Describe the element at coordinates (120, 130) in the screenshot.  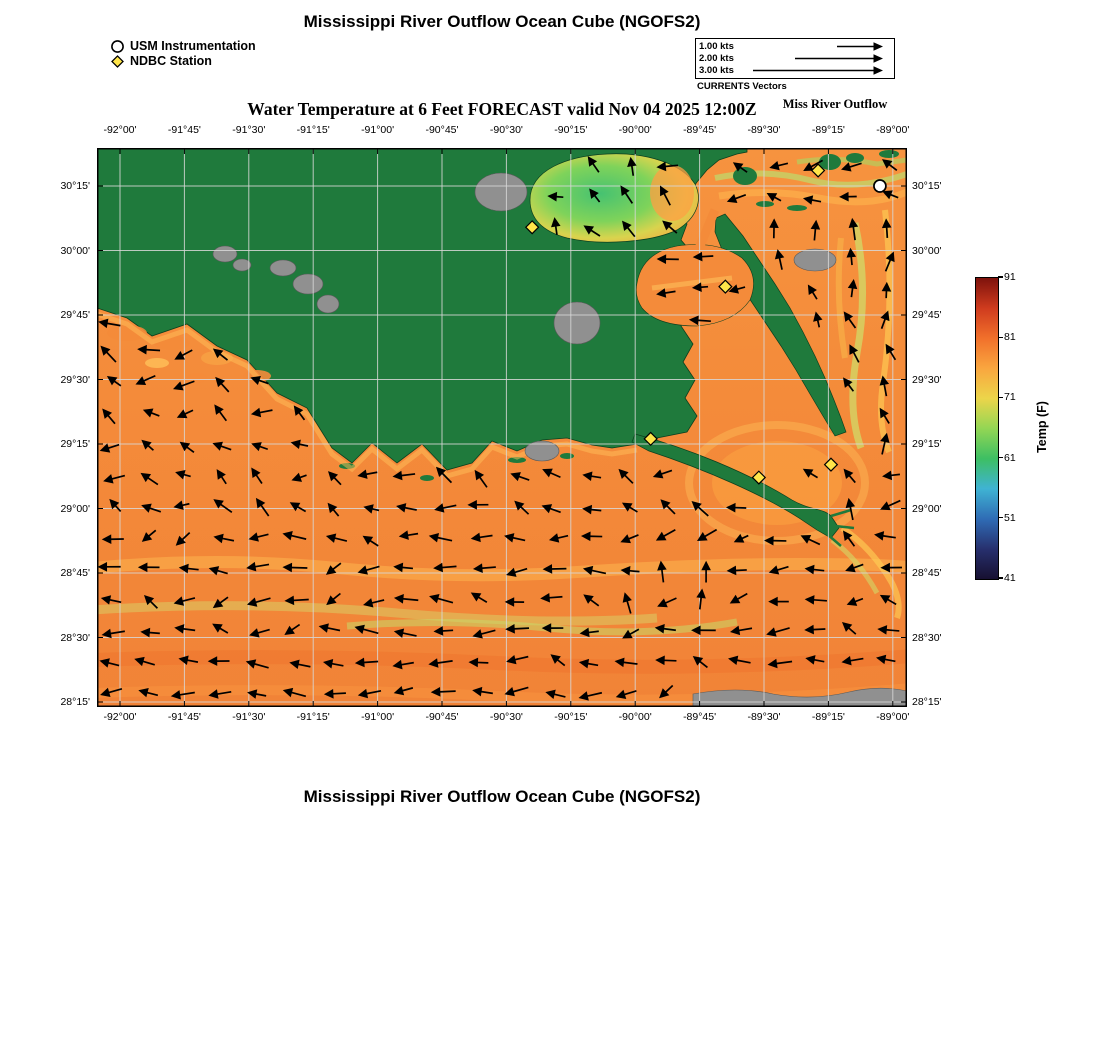
I see `x-tick-label-top: -92°00'` at that location.